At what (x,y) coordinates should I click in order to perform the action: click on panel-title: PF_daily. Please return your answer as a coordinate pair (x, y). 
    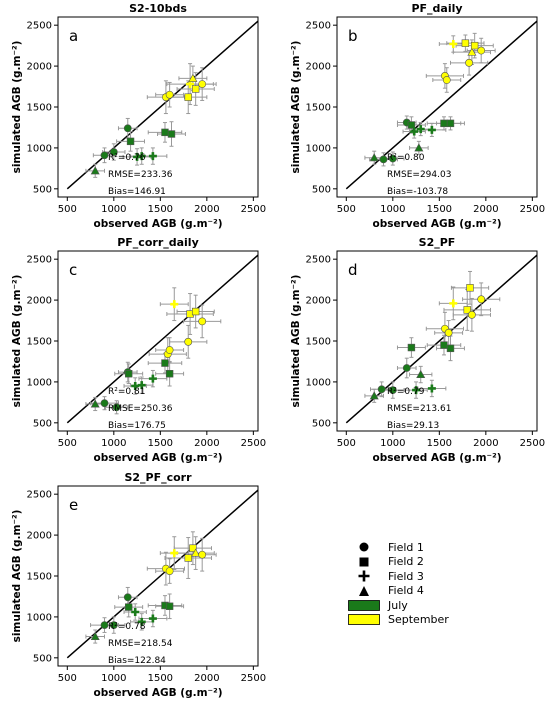
    Looking at the image, I should click on (436, 8).